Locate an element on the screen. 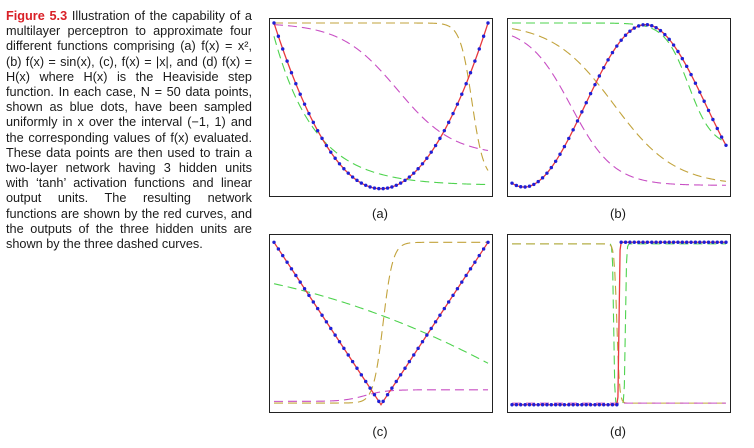 This screenshot has height=448, width=754. panel-c is located at coordinates (381, 323).